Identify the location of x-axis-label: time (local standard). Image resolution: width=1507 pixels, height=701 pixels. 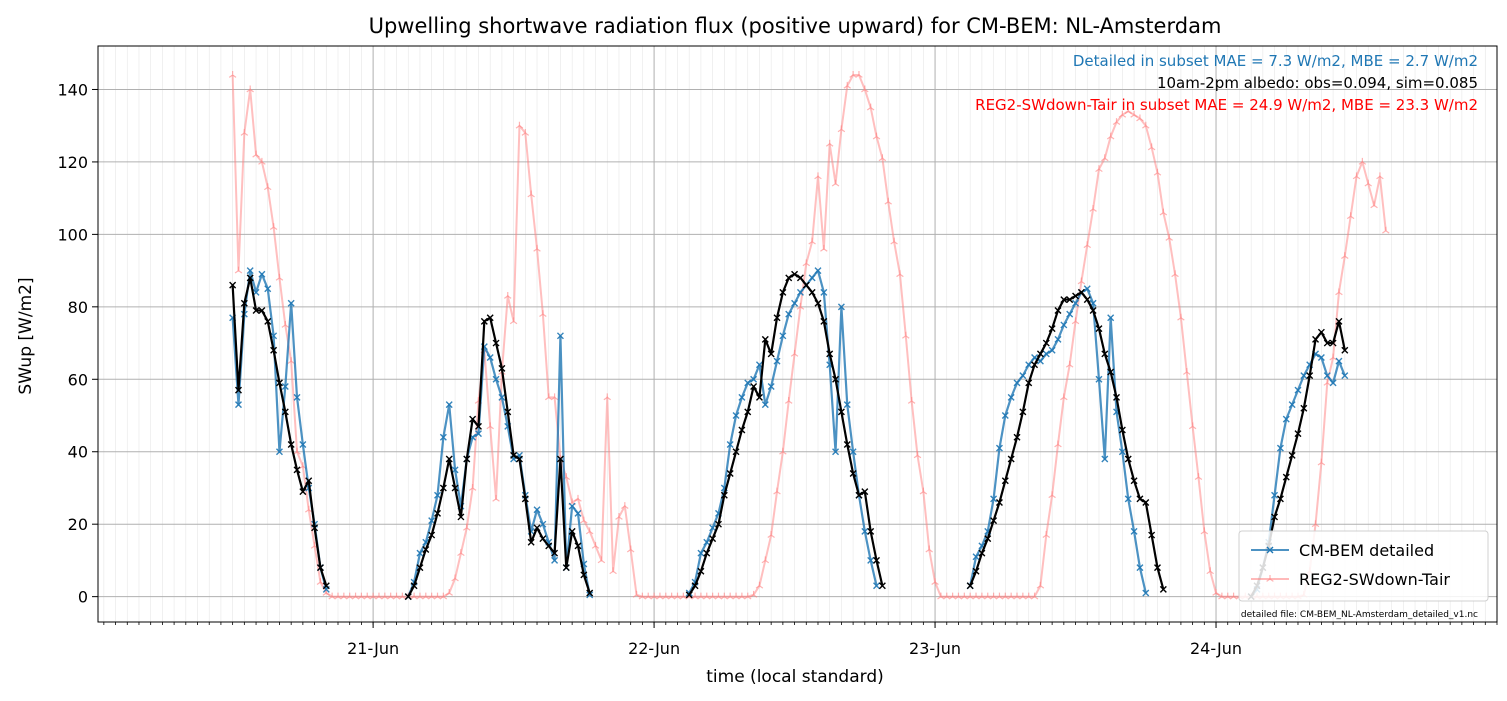
(795, 677).